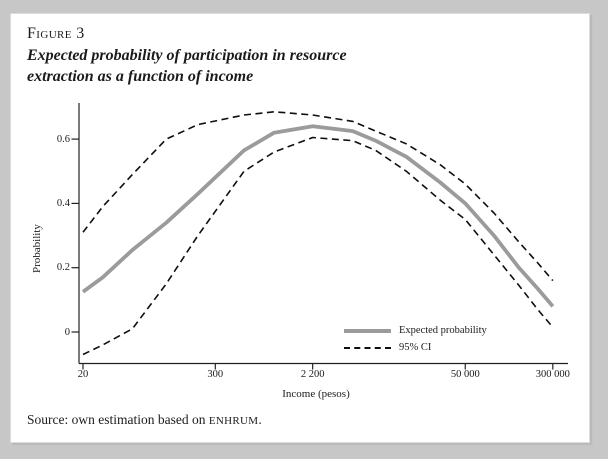 The image size is (608, 459). I want to click on legend-solid-line-sample, so click(367, 330).